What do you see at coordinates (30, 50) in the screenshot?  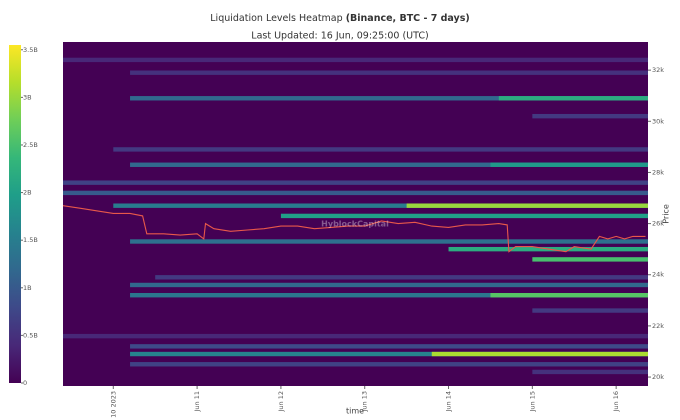 I see `colorbar-tick-label: 3.5B` at bounding box center [30, 50].